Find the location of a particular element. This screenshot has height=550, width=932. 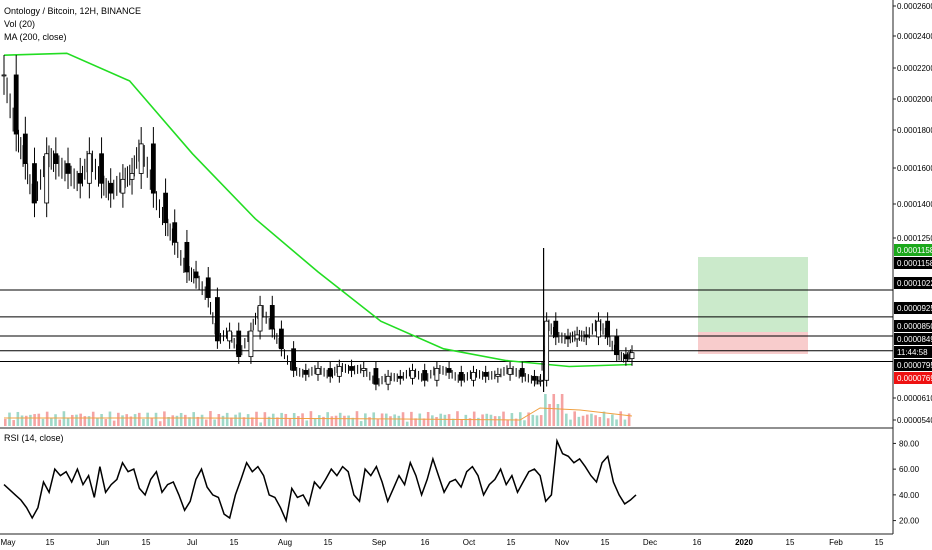

price-tick-label: 0.0002200 is located at coordinates (914, 68).